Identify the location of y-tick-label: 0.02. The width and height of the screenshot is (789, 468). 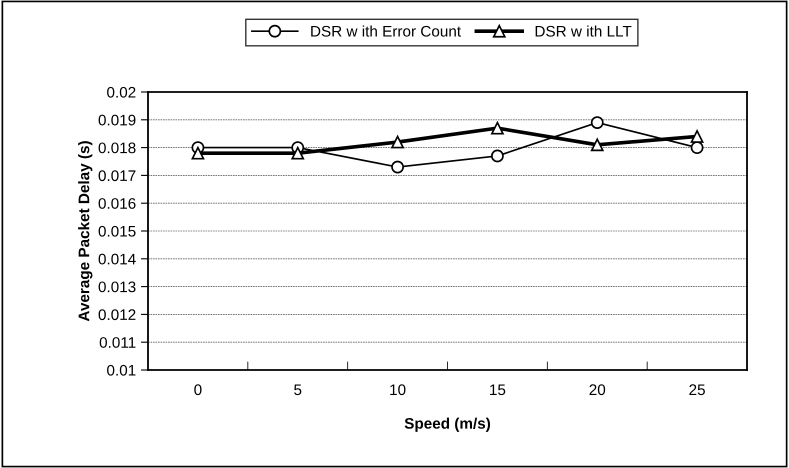
(121, 92).